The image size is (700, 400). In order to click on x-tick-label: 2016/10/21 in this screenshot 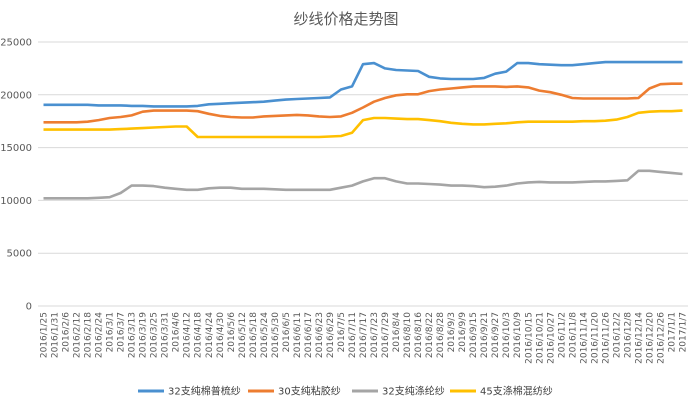, I will do `click(540, 338)`.